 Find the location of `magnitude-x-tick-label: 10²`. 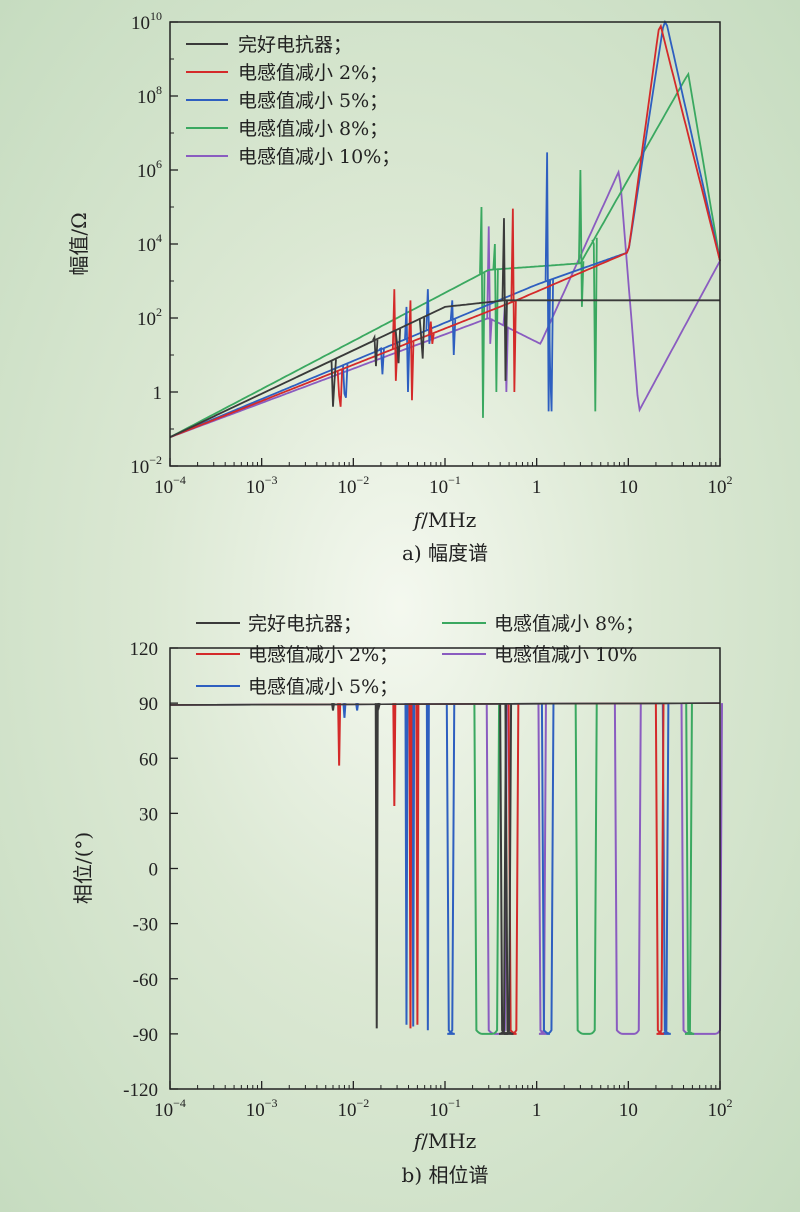

magnitude-x-tick-label: 10² is located at coordinates (720, 485).